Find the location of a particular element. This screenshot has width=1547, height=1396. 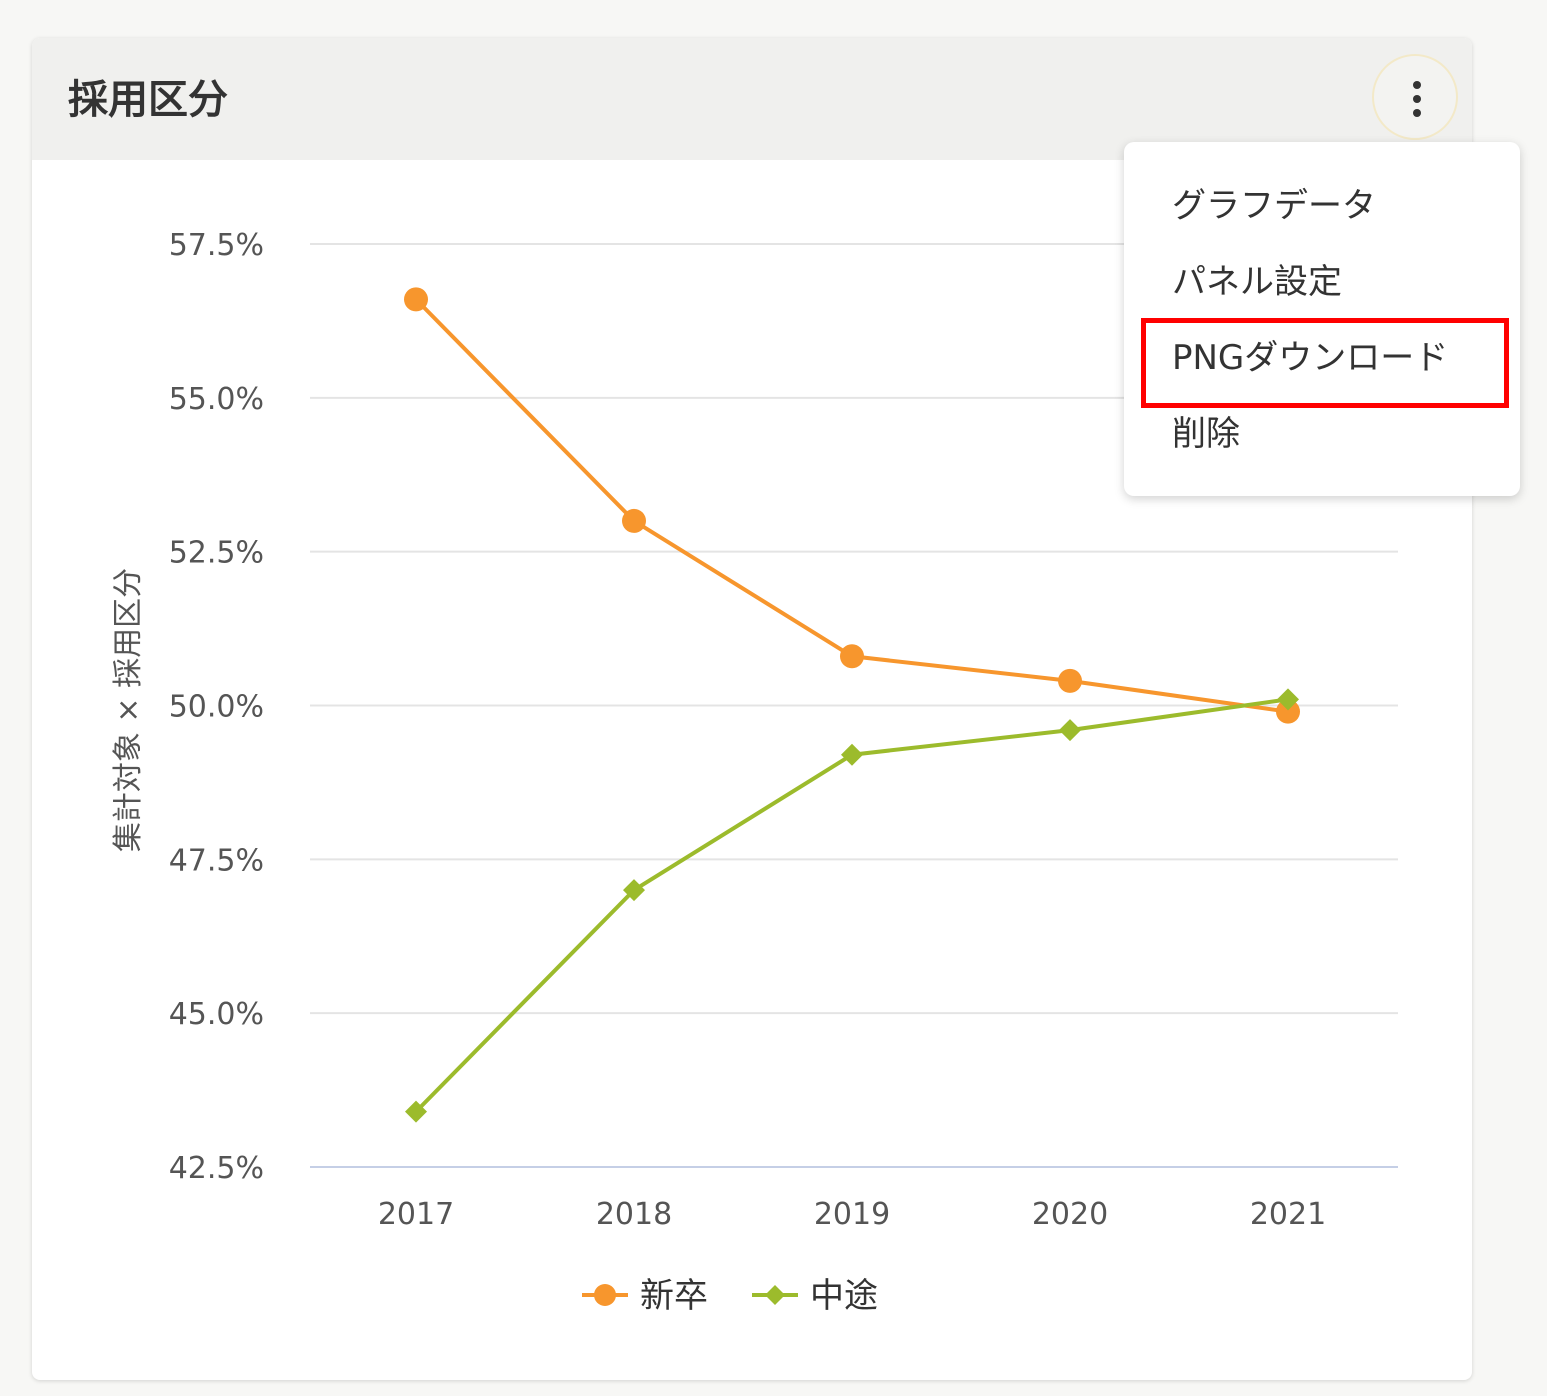

x-tick-label: 2017 is located at coordinates (416, 1214).